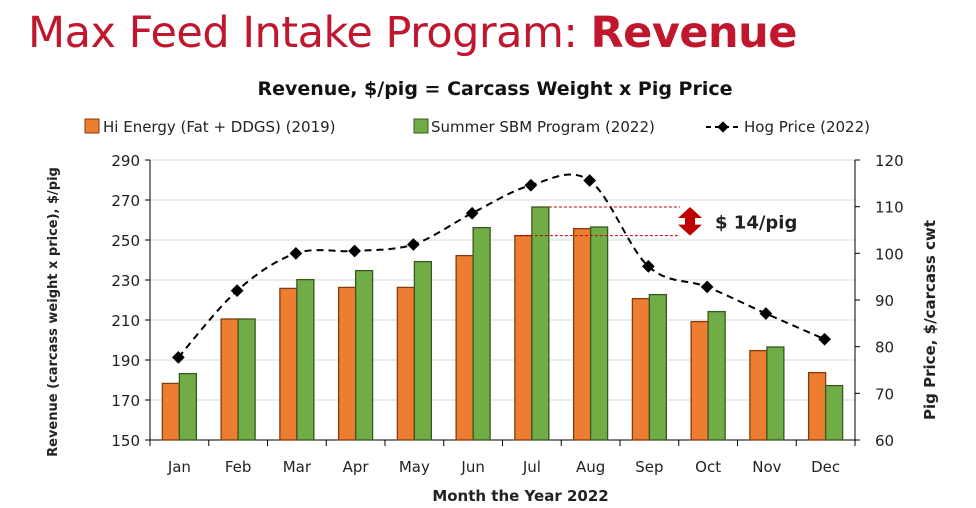  I want to click on x-tick-label: Feb, so click(238, 467).